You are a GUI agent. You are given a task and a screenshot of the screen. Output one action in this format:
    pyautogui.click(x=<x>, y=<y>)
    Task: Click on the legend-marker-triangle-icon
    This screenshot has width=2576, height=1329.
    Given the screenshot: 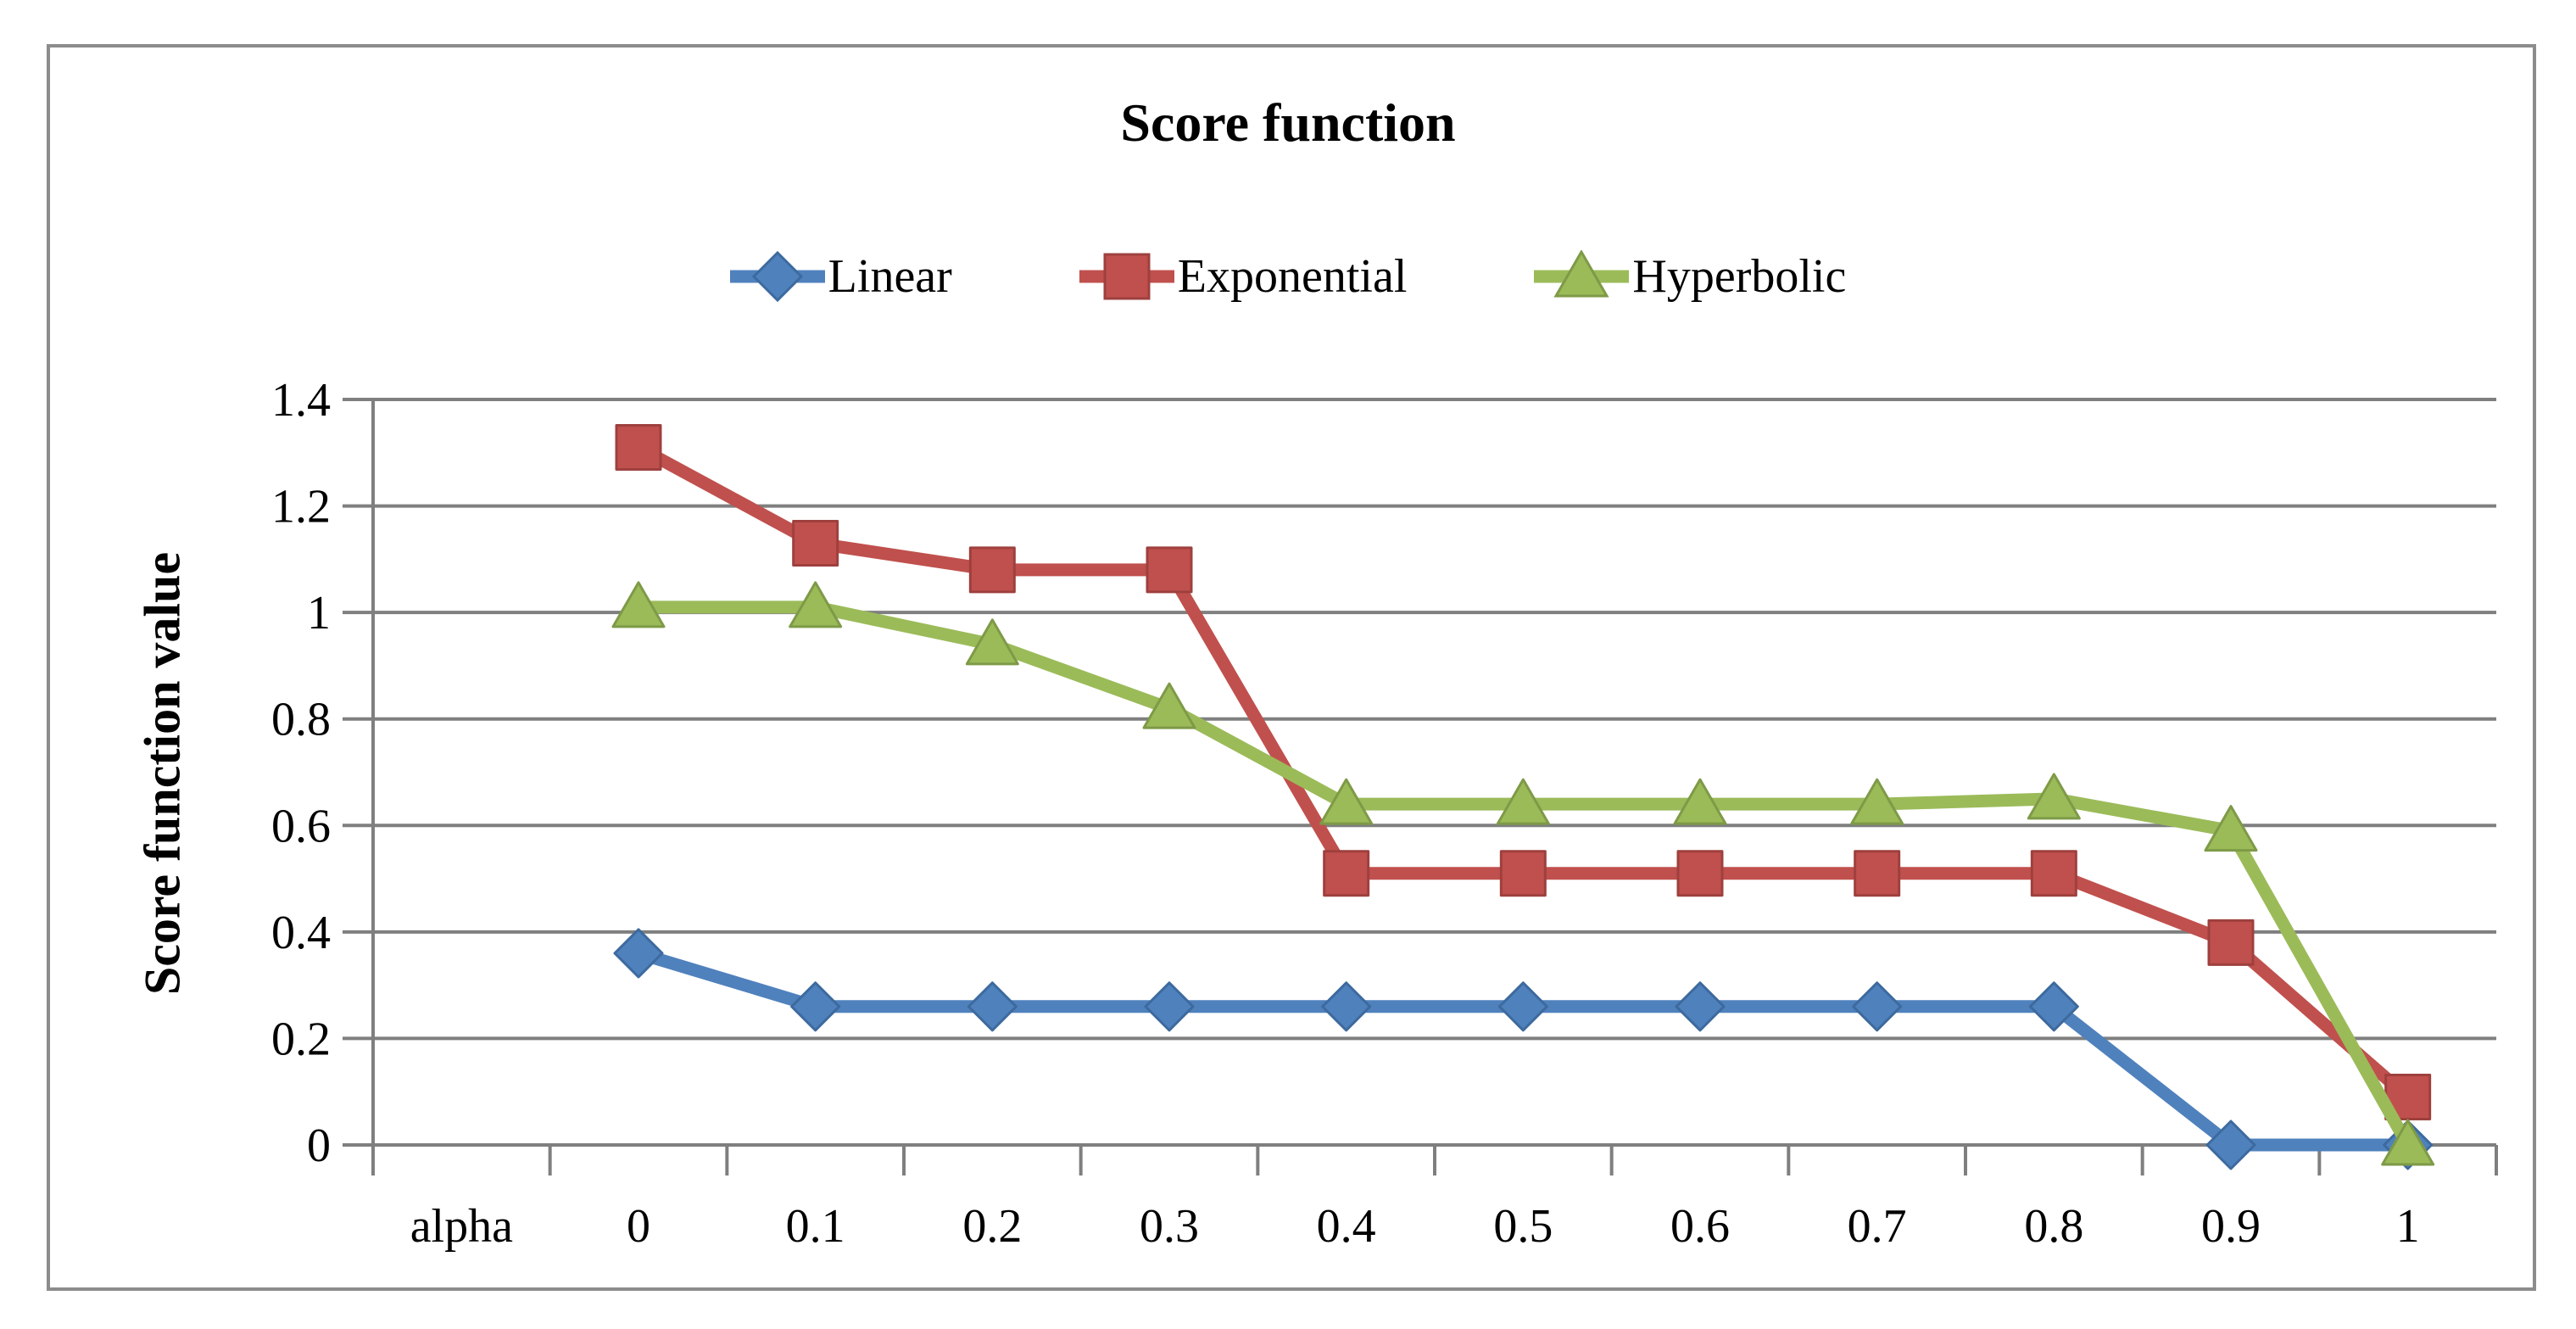 What is the action you would take?
    pyautogui.click(x=1582, y=274)
    